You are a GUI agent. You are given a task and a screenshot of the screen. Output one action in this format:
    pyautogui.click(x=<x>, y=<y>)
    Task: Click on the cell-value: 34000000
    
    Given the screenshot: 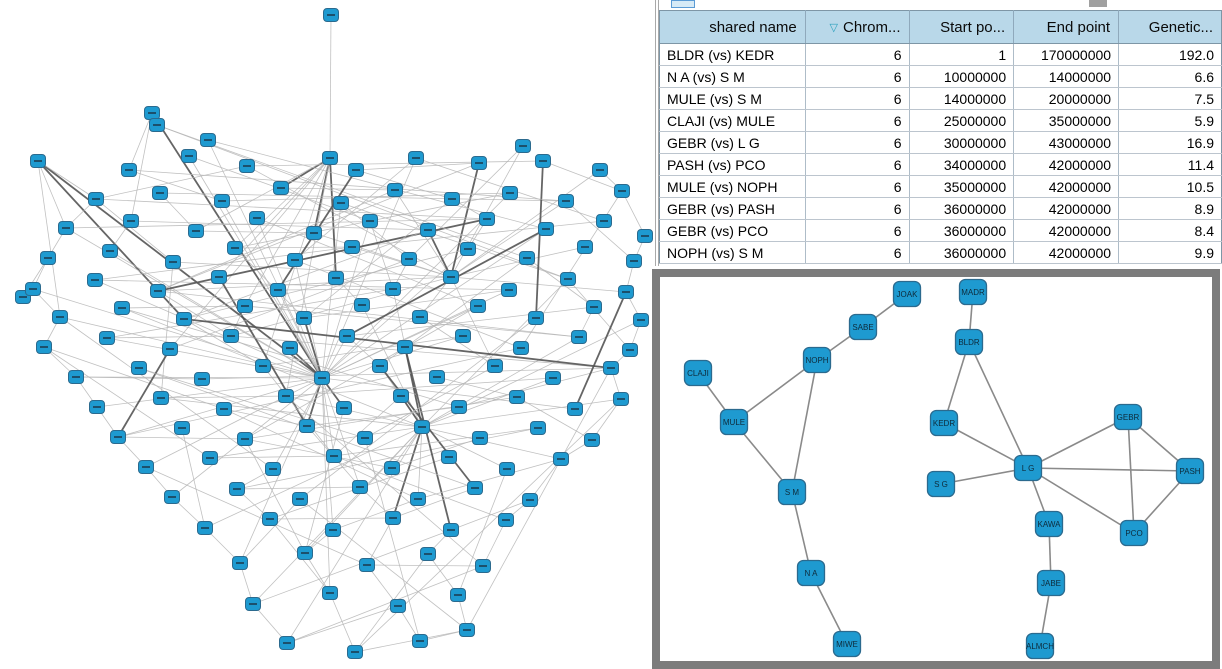 What is the action you would take?
    pyautogui.click(x=962, y=164)
    